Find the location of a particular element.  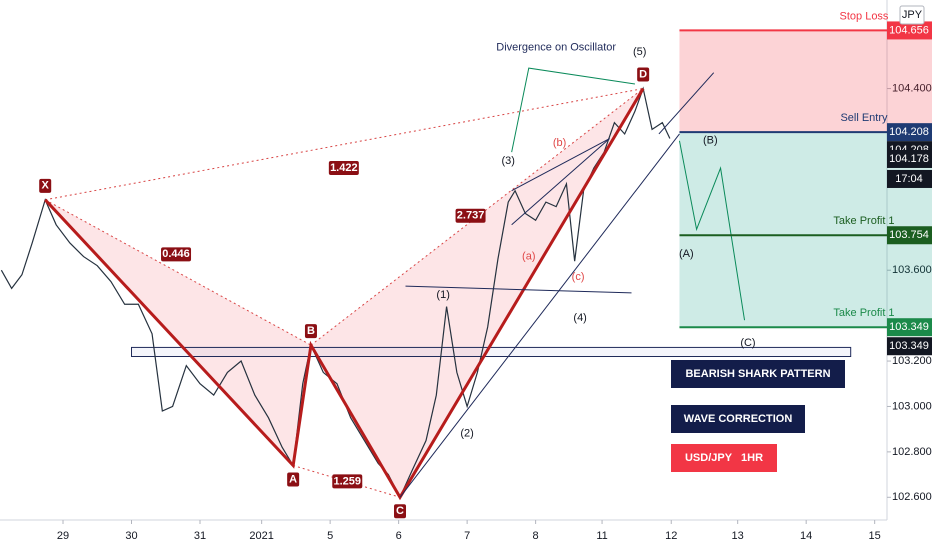

level-tag-label: 103.349 is located at coordinates (909, 327).